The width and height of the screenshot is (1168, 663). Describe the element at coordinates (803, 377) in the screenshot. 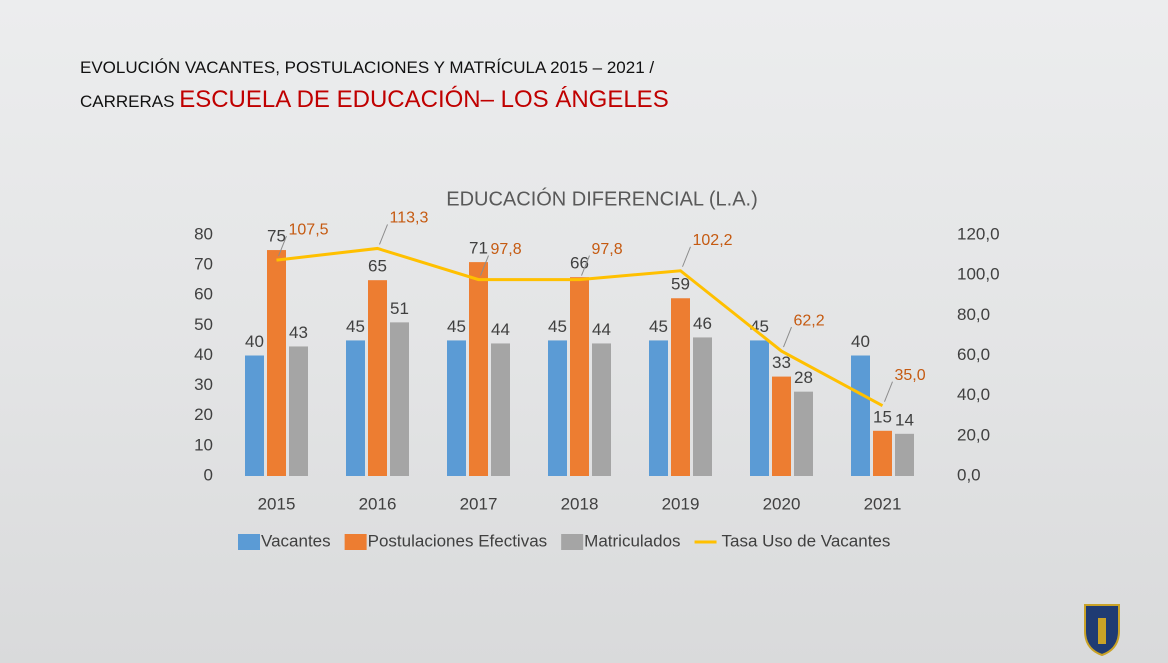

I see `bar-value-label: 28` at that location.